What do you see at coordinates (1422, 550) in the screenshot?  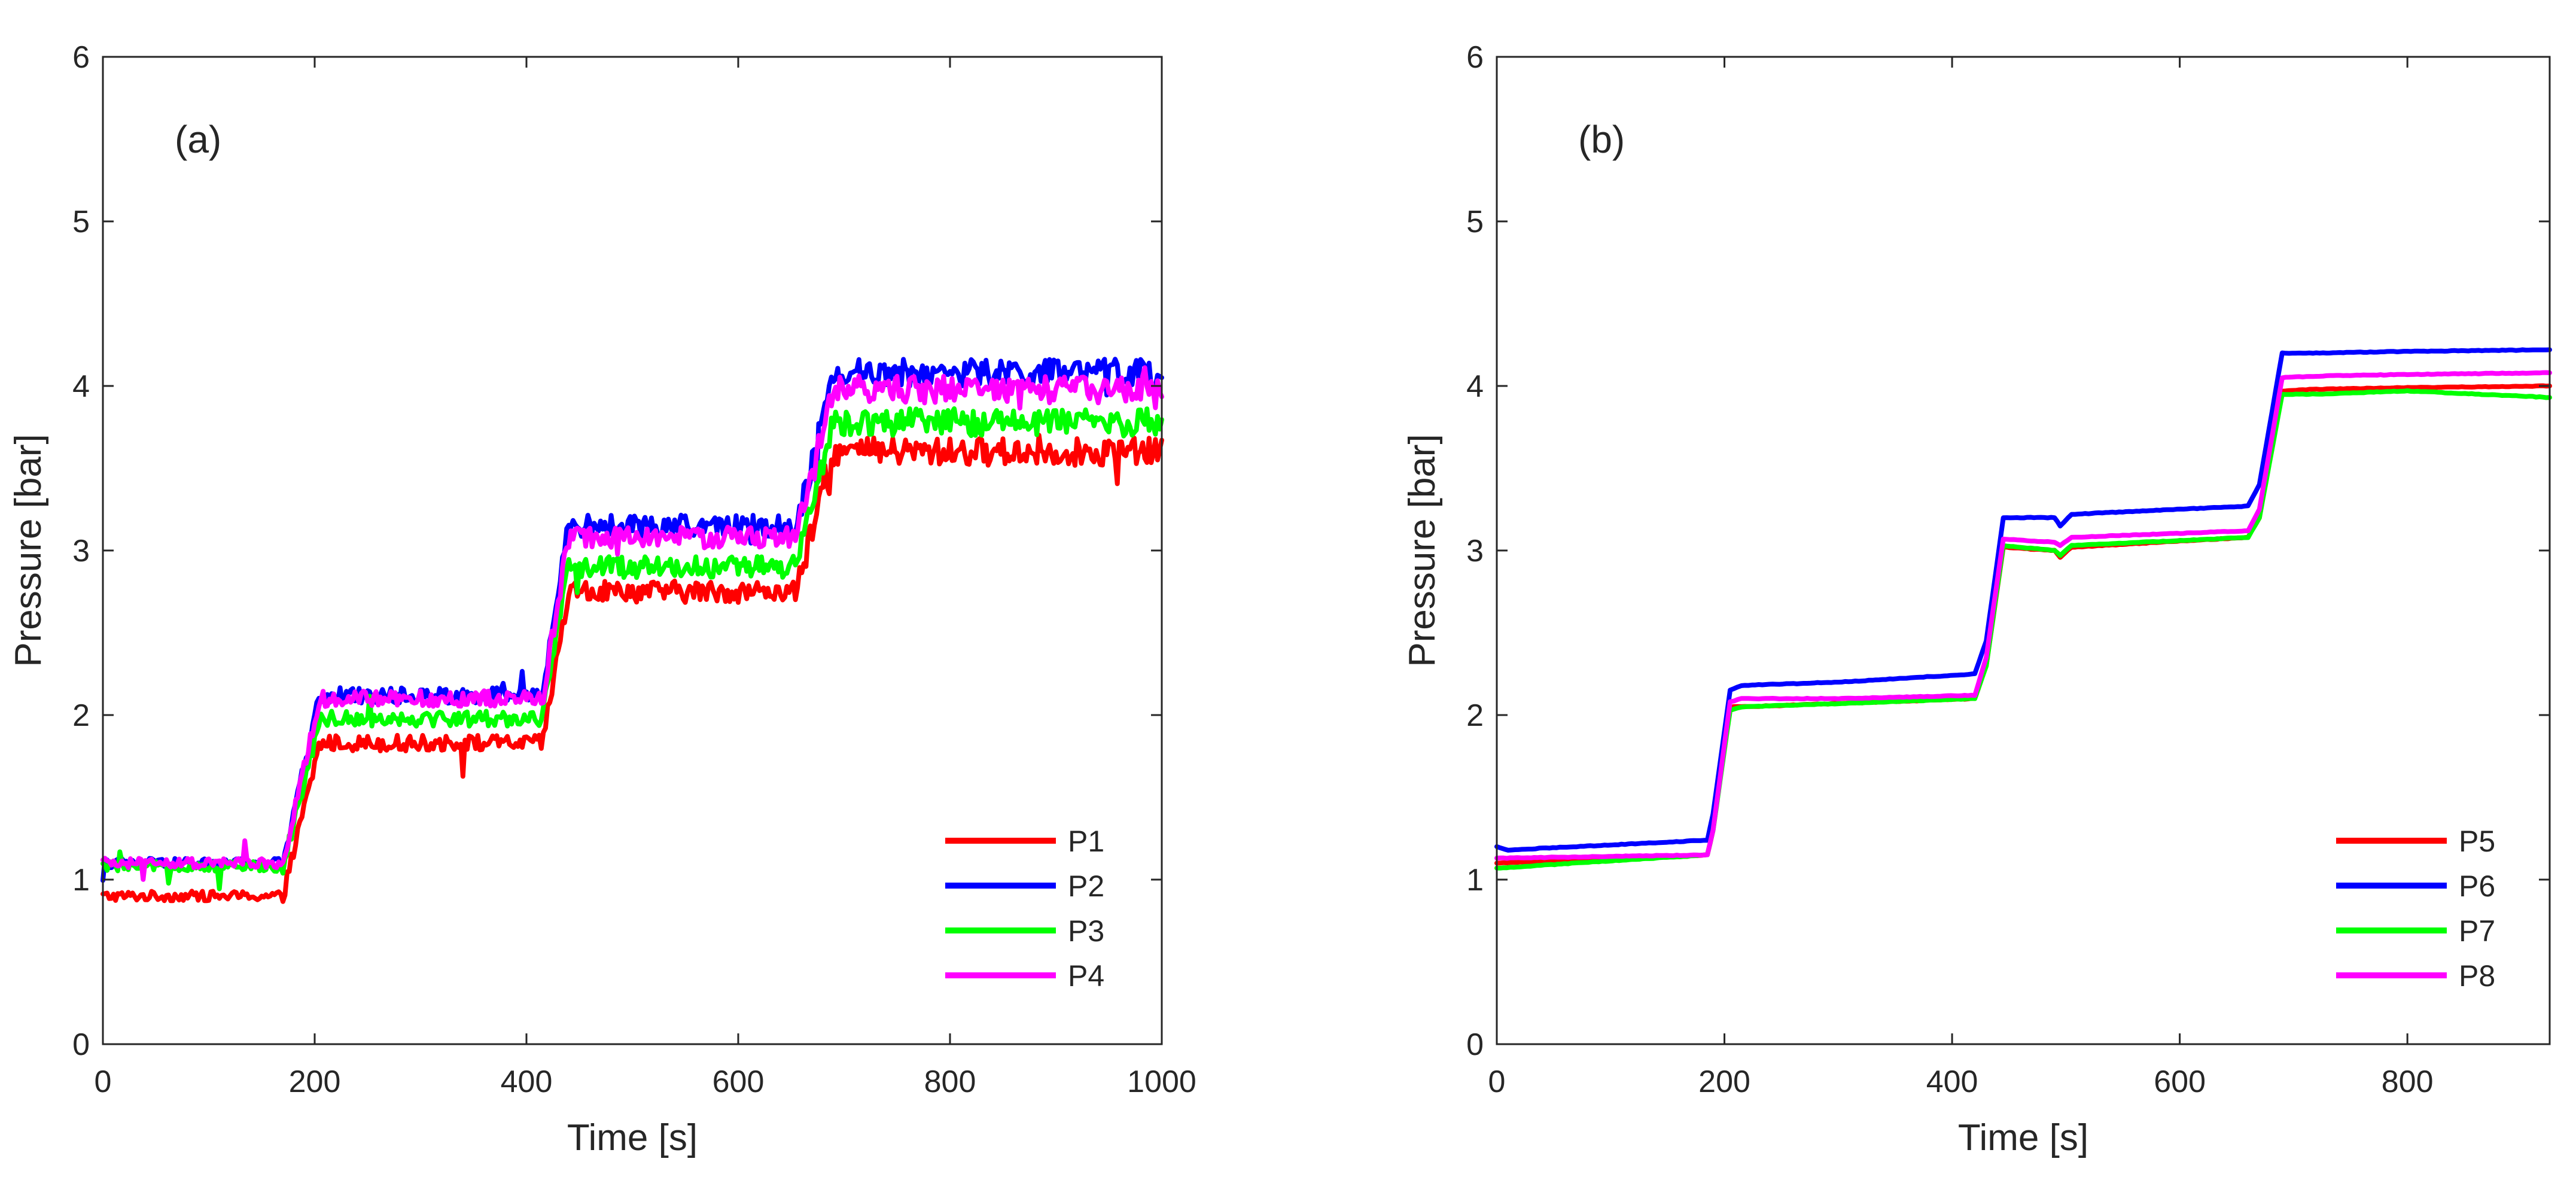 I see `y-axis-title-b: Pressure [bar]` at bounding box center [1422, 550].